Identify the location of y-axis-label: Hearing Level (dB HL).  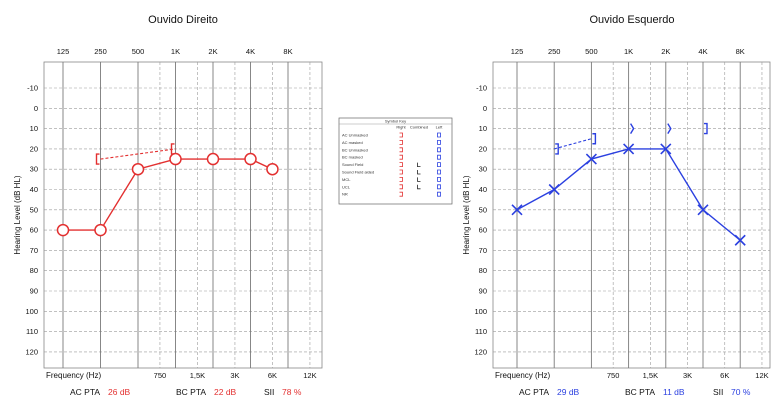
(466, 214).